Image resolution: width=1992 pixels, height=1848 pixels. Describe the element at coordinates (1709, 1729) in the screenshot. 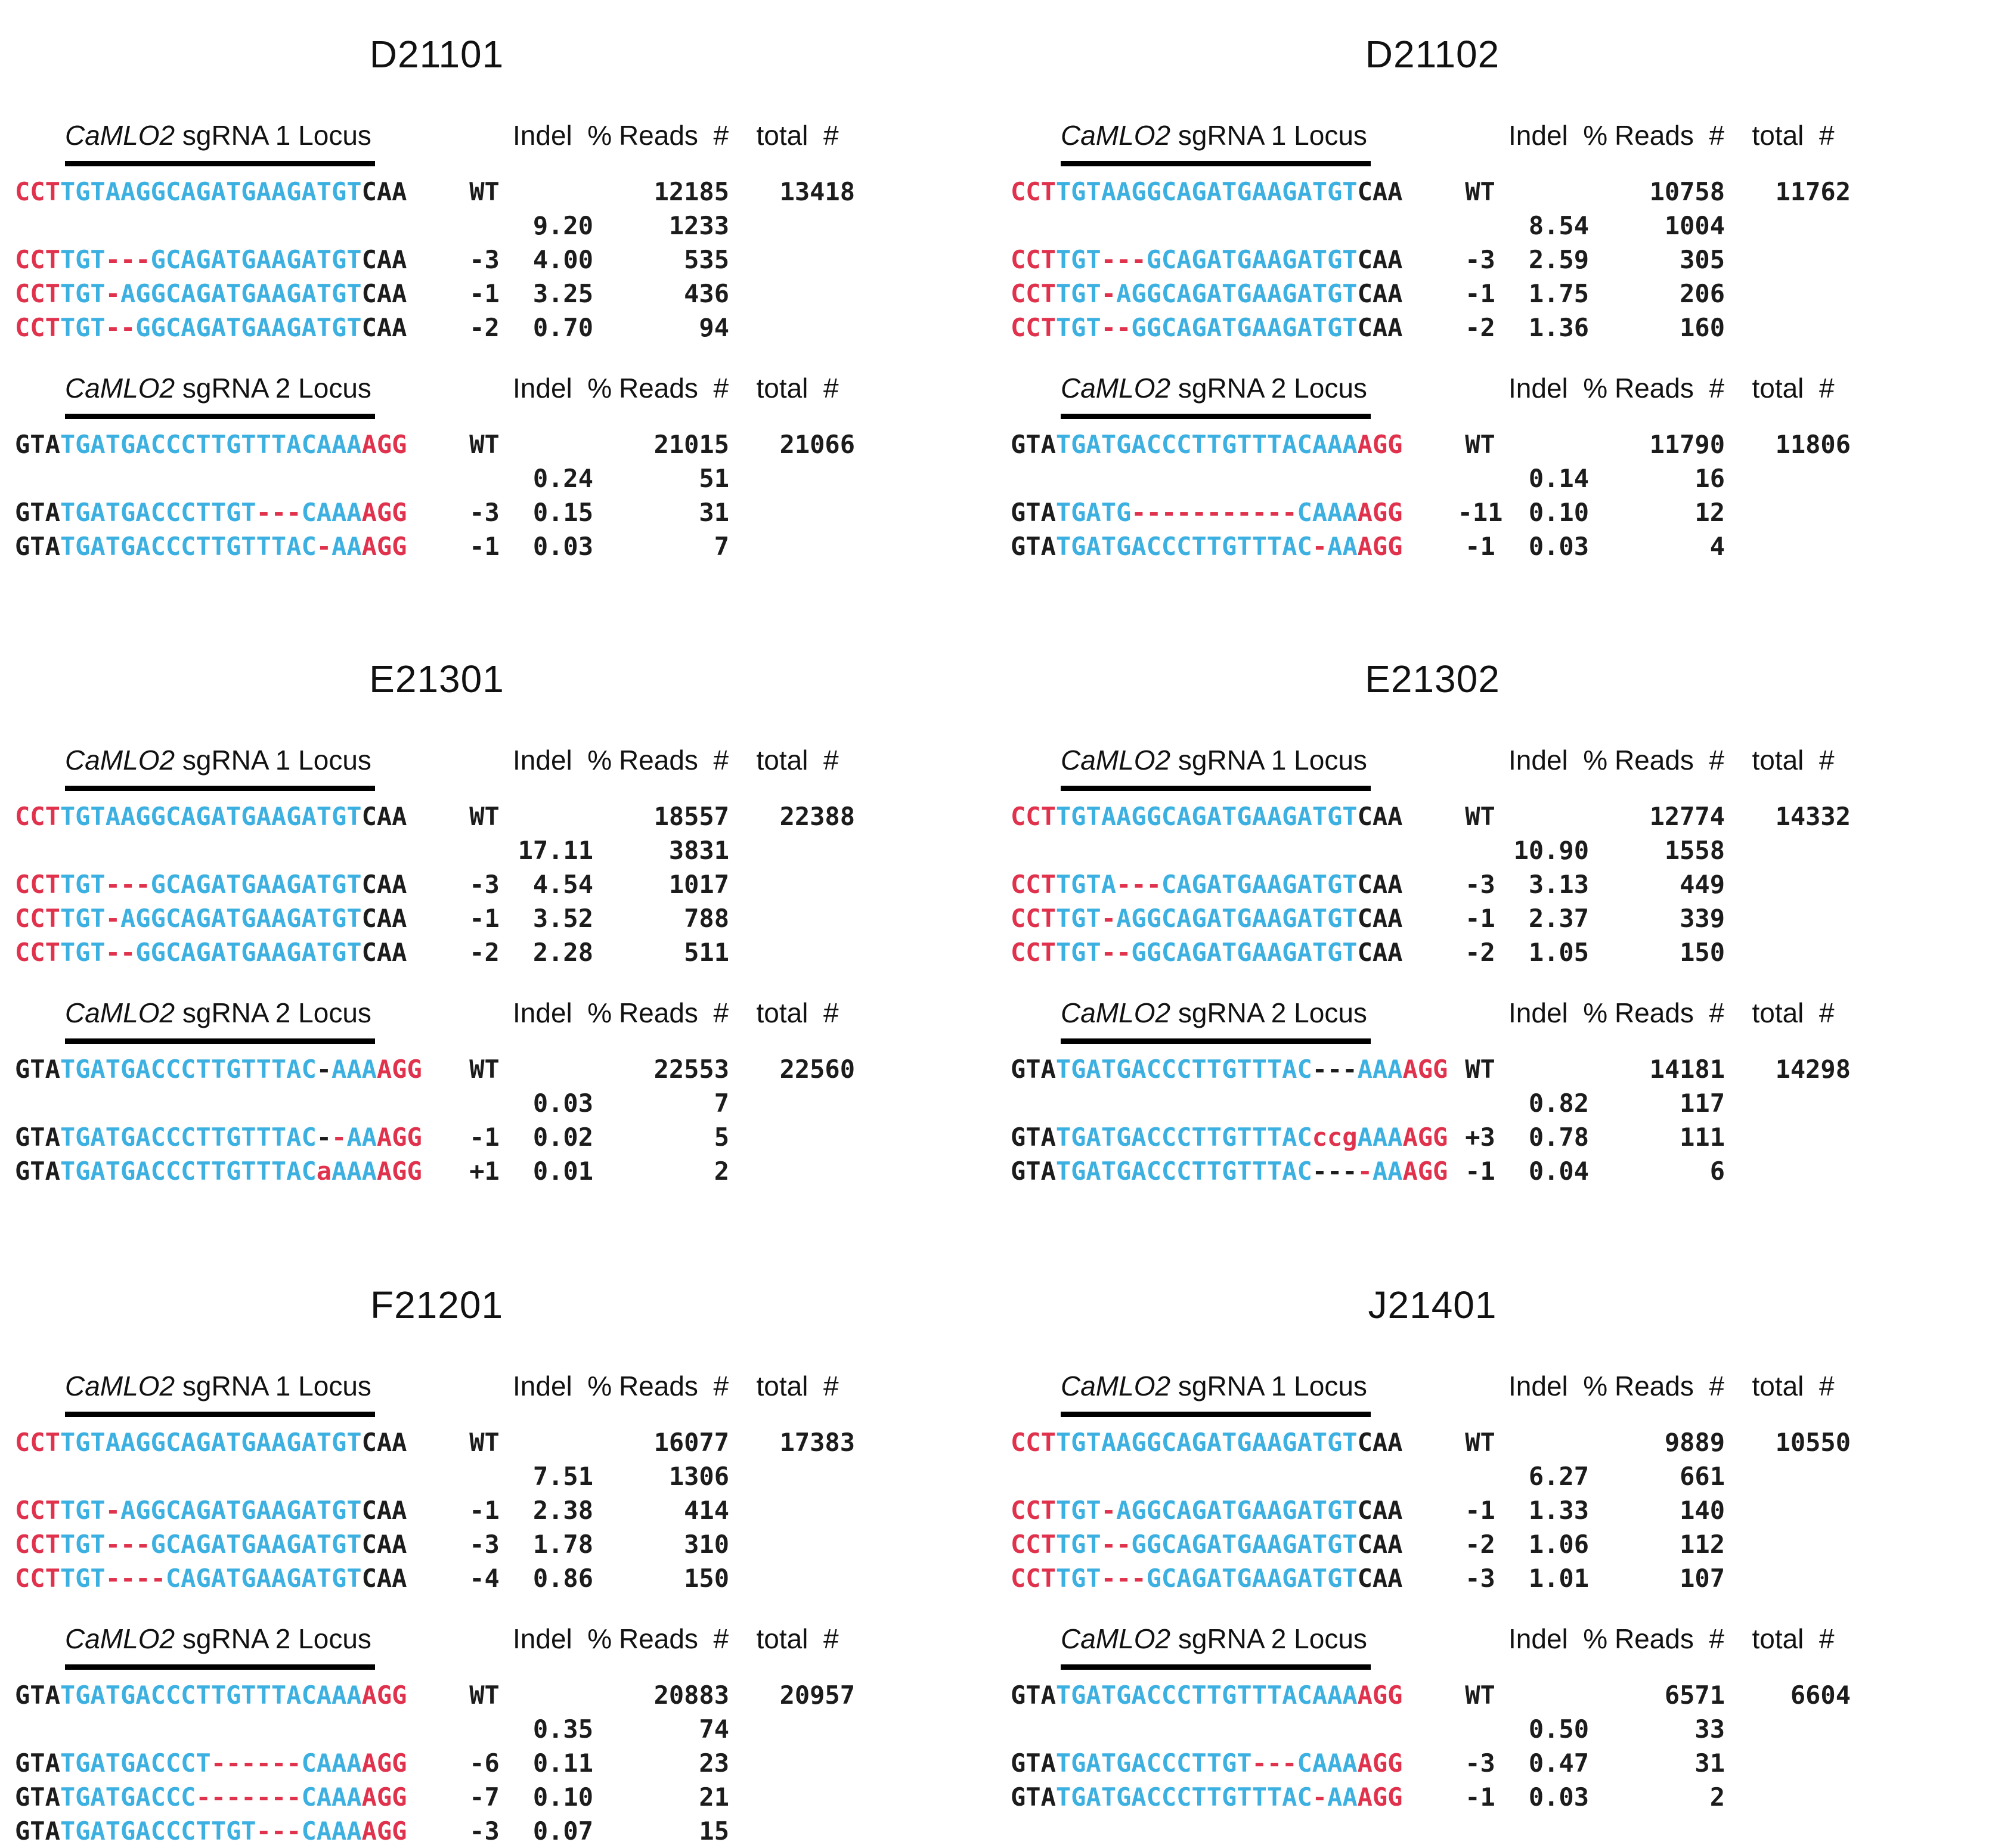

I see `reads-count: 33` at that location.